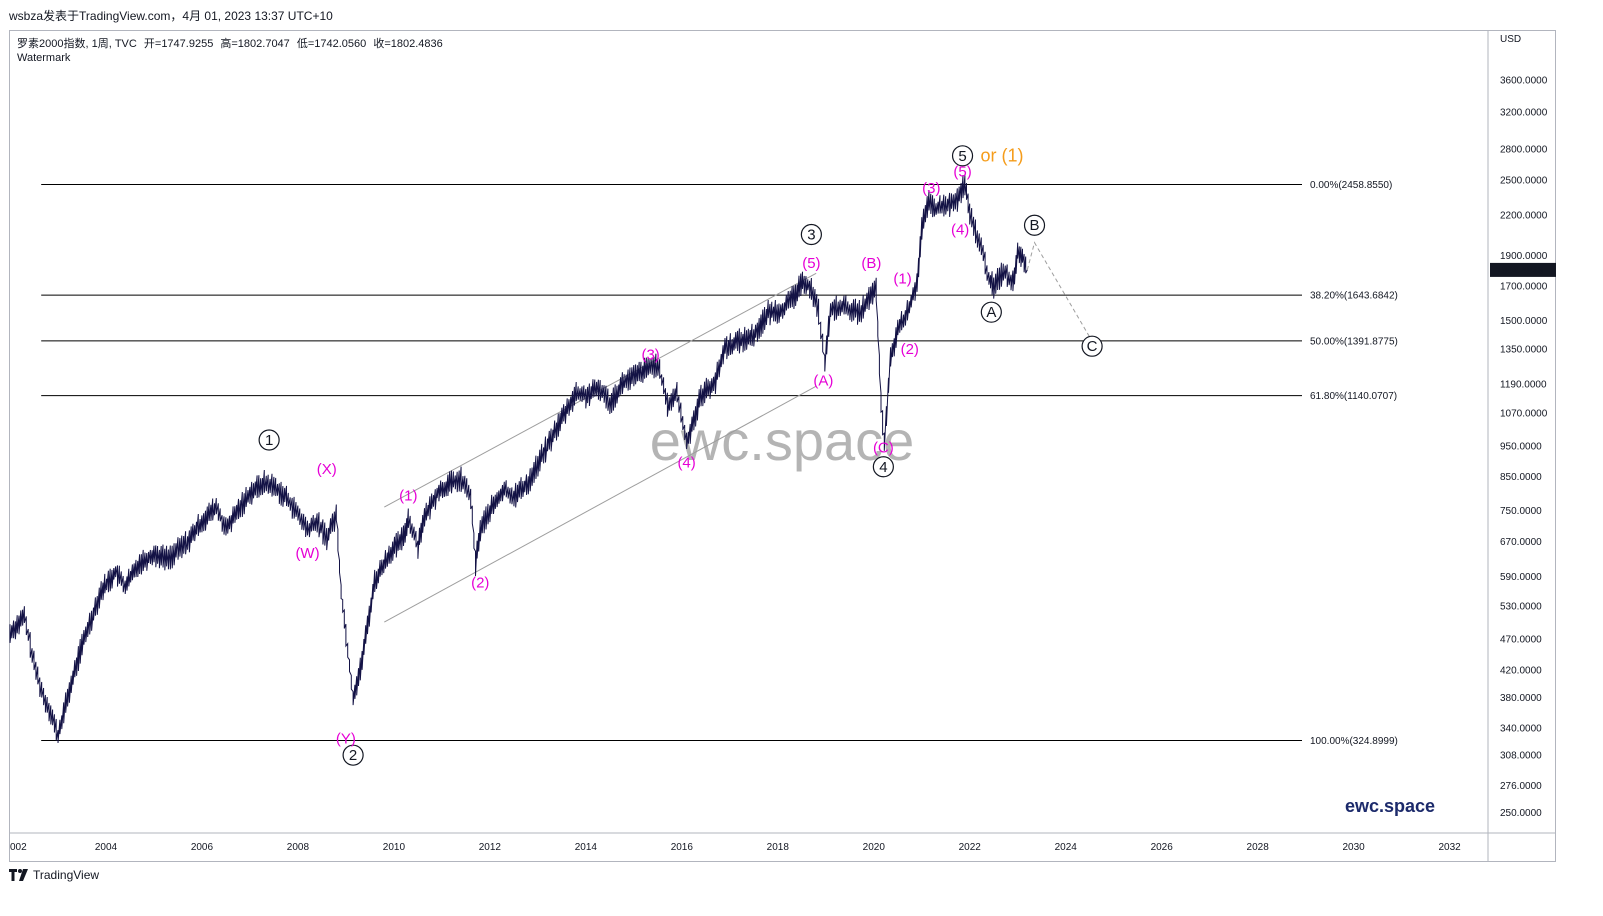  What do you see at coordinates (1521, 813) in the screenshot?
I see `y-tick-label: 250.0000` at bounding box center [1521, 813].